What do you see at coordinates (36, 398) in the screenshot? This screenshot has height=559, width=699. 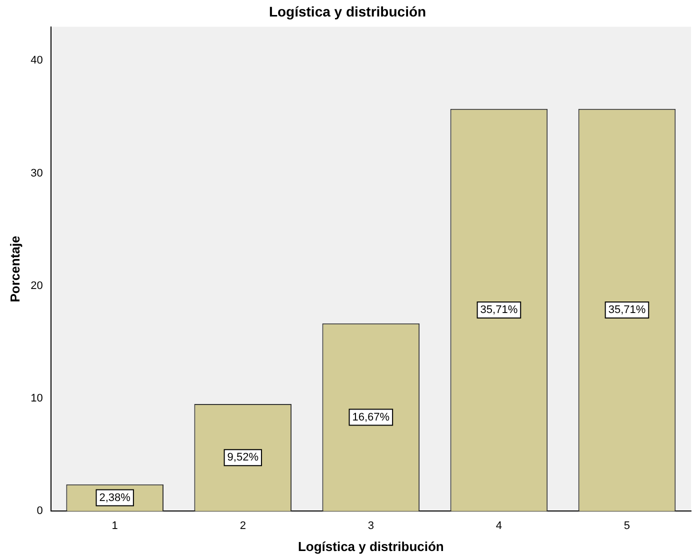 I see `y-tick-label: 10` at bounding box center [36, 398].